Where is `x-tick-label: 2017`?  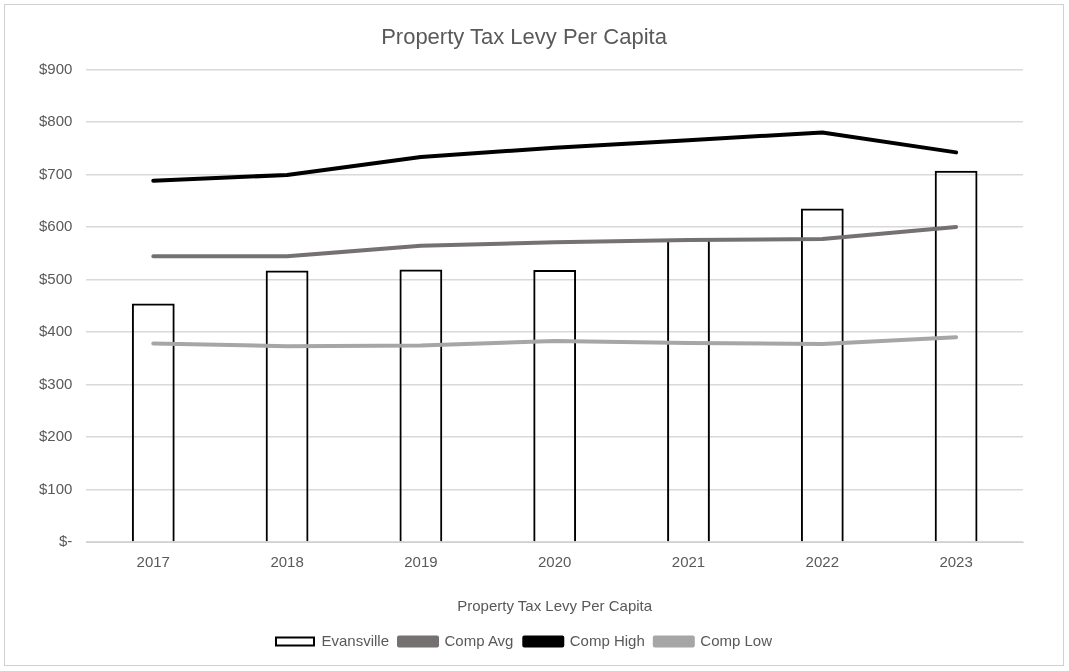 x-tick-label: 2017 is located at coordinates (153, 562).